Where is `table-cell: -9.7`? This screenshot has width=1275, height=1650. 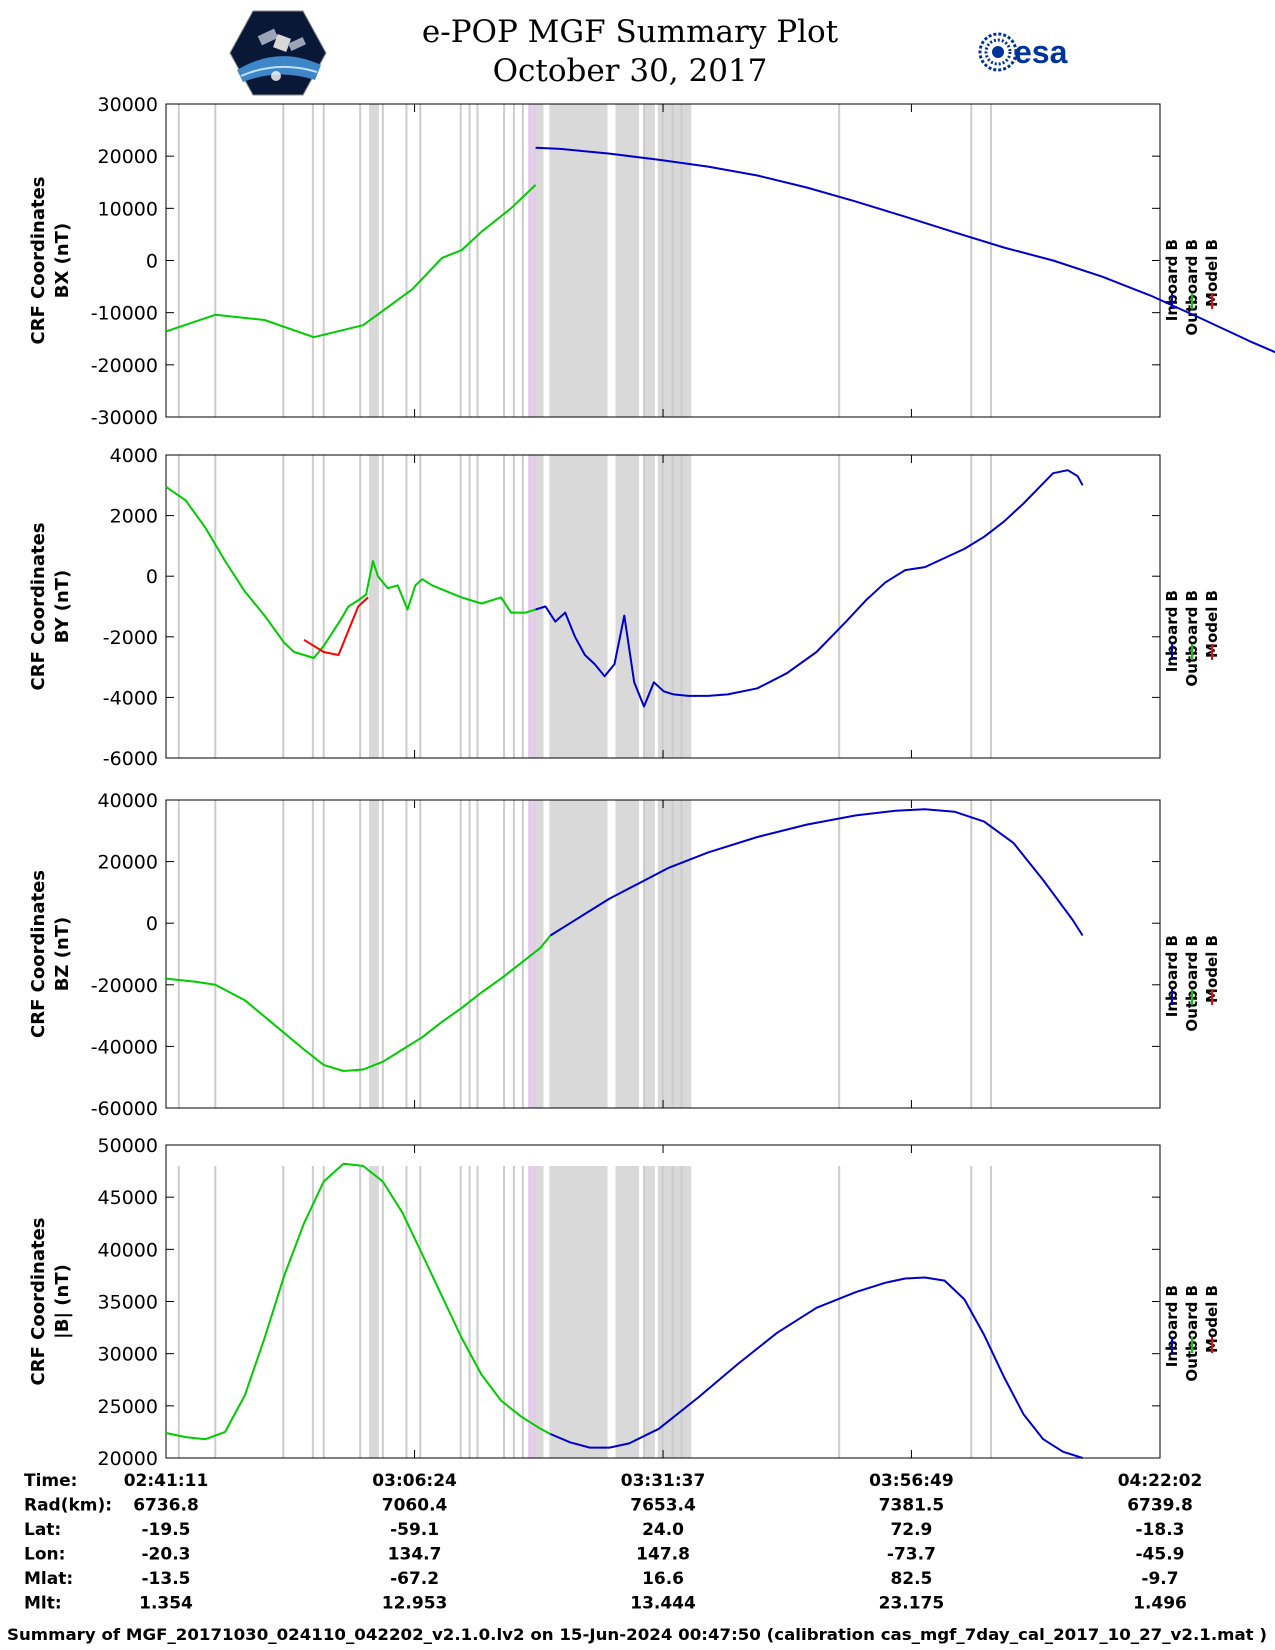 table-cell: -9.7 is located at coordinates (1159, 1579).